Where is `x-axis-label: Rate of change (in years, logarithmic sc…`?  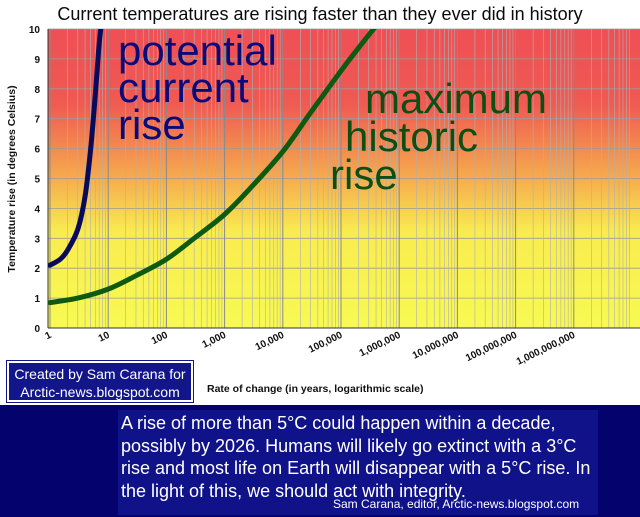 x-axis-label: Rate of change (in years, logarithmic sc… is located at coordinates (315, 389).